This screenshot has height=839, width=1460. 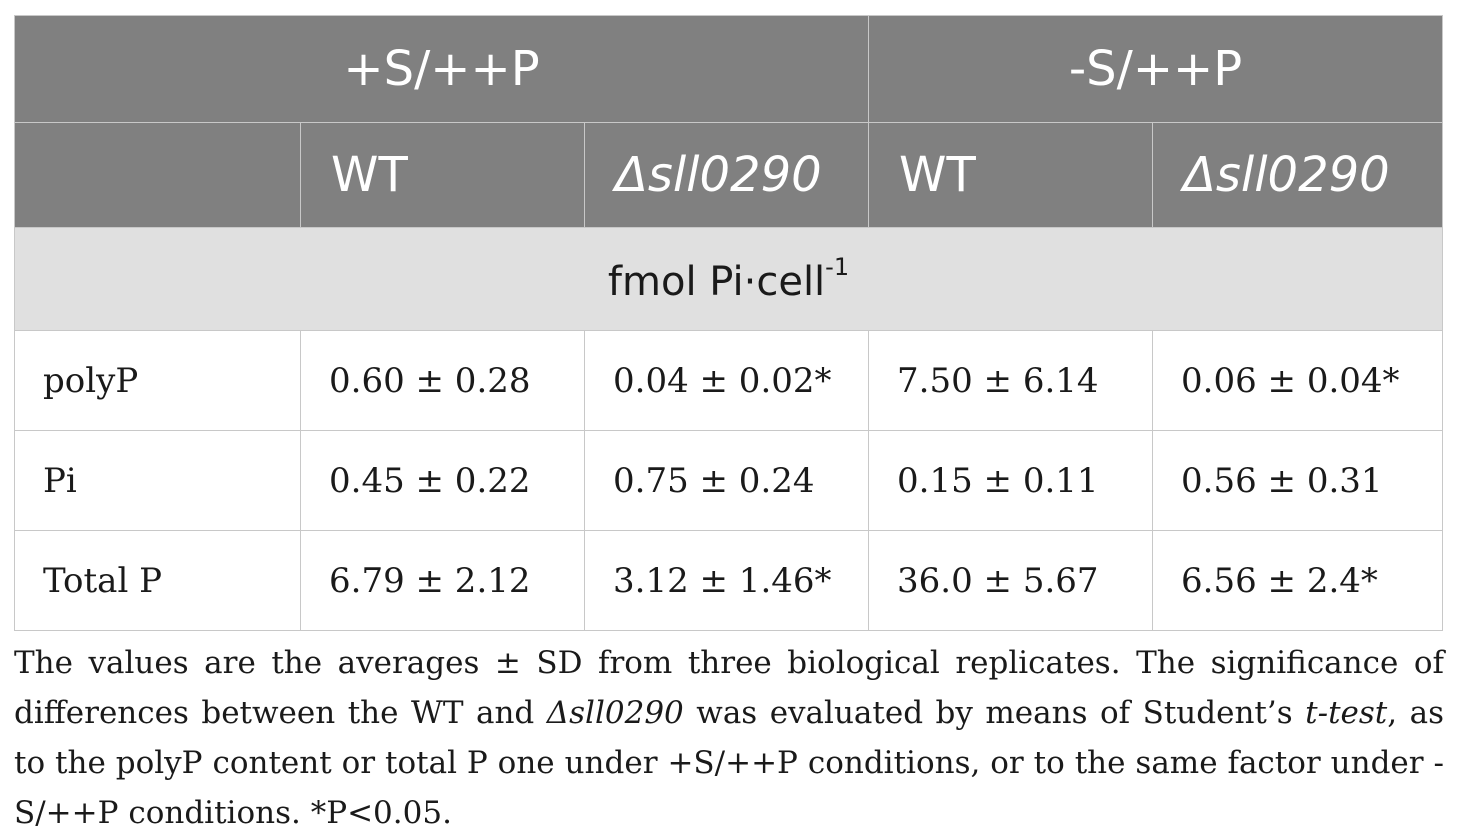 I want to click on sub-header-row: WT Δsll0290 WT Δsll0290, so click(x=729, y=175).